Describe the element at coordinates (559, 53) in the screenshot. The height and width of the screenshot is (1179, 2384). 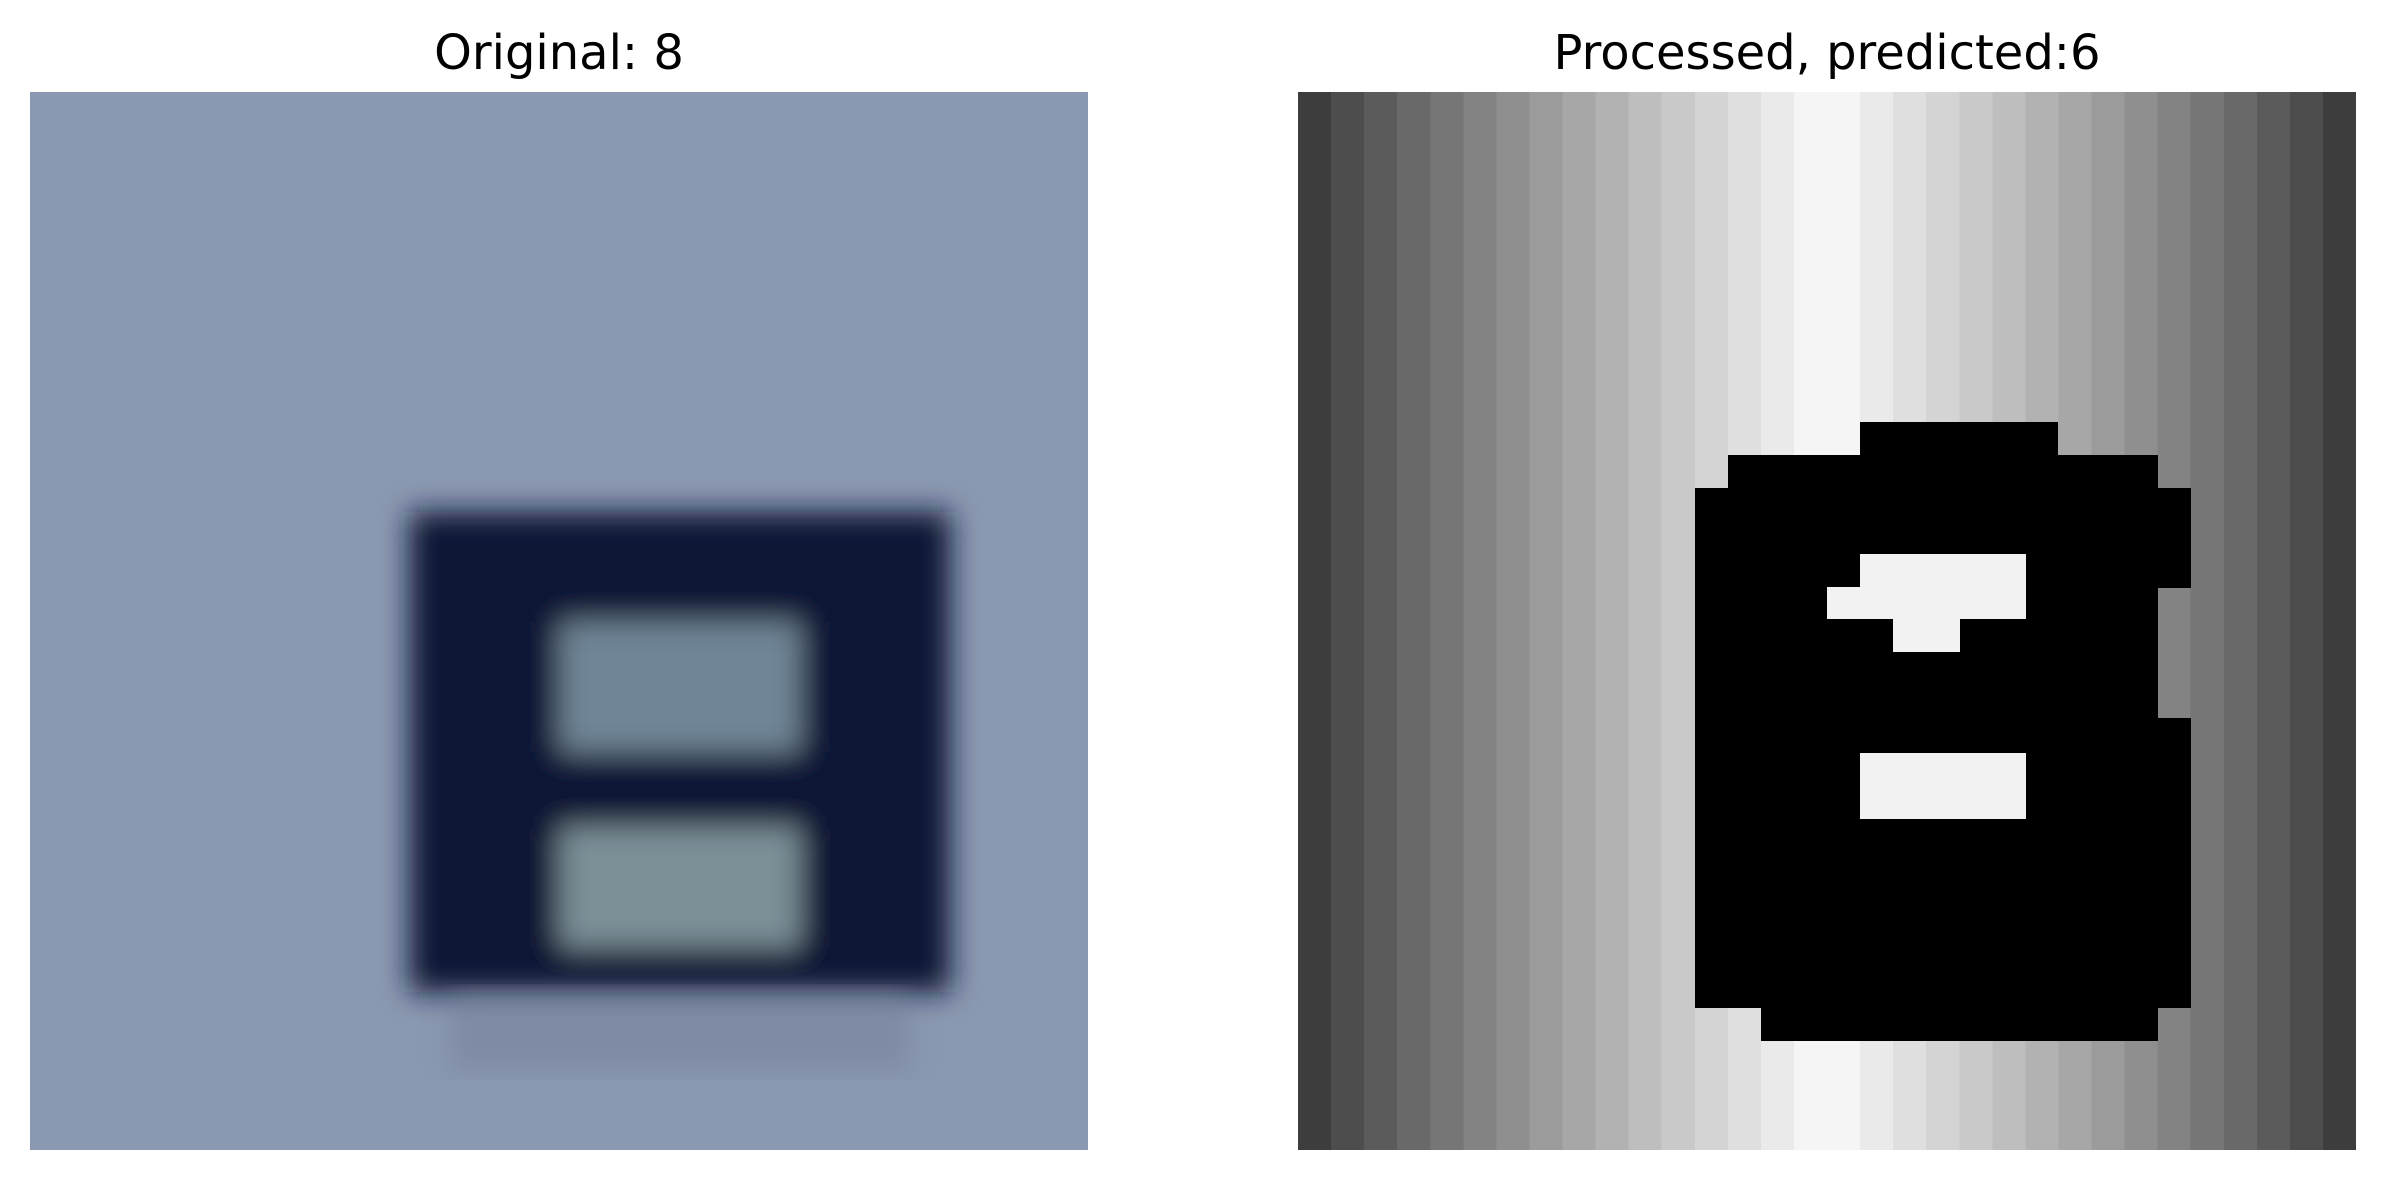
I see `original-panel-title: Original: 8` at that location.